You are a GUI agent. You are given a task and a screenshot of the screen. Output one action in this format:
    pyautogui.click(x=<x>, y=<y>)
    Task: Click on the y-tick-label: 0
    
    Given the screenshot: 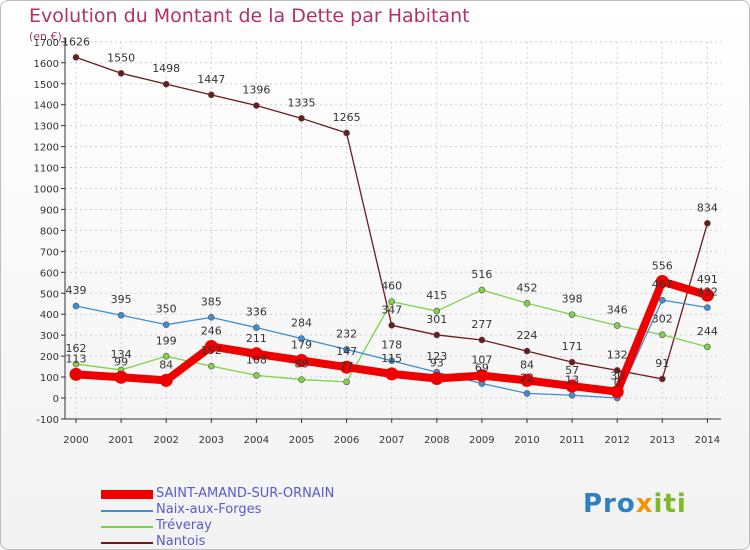 What is the action you would take?
    pyautogui.click(x=56, y=399)
    